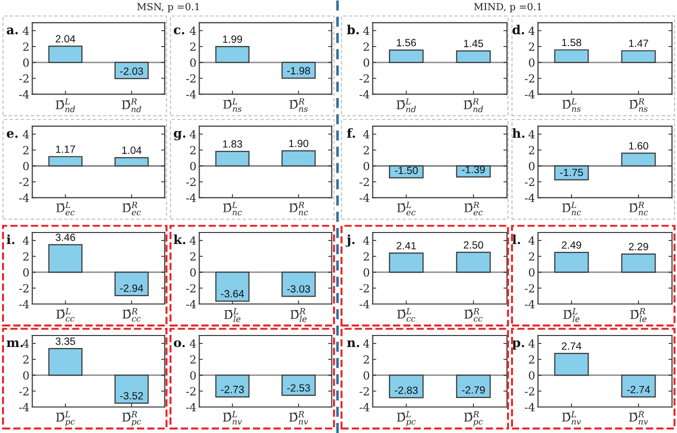 Image resolution: width=677 pixels, height=433 pixels. Describe the element at coordinates (406, 418) in the screenshot. I see `x-tick-label: D̄$^{L}$$_{pc}$` at that location.